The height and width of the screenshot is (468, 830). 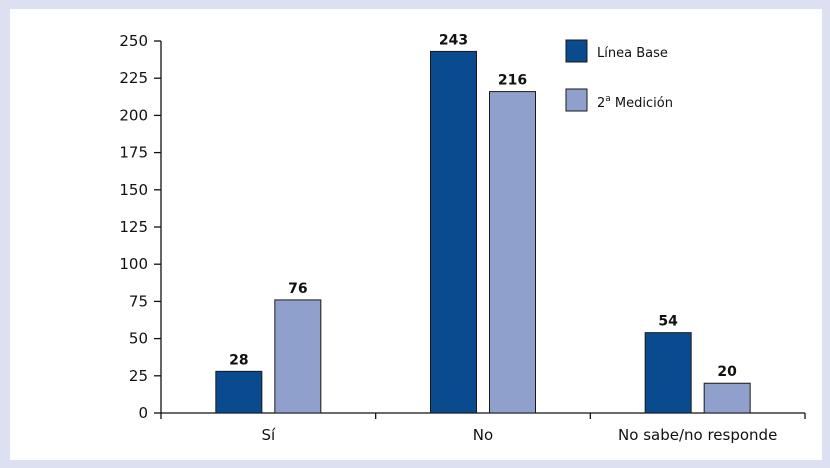 I want to click on y-tick-label: 50, so click(x=138, y=339).